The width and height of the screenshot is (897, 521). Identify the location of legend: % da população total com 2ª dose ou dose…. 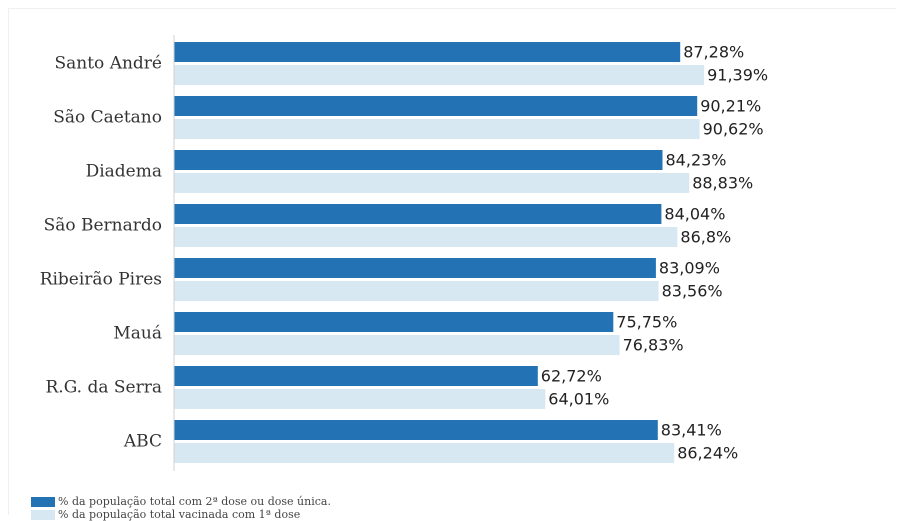
(181, 508).